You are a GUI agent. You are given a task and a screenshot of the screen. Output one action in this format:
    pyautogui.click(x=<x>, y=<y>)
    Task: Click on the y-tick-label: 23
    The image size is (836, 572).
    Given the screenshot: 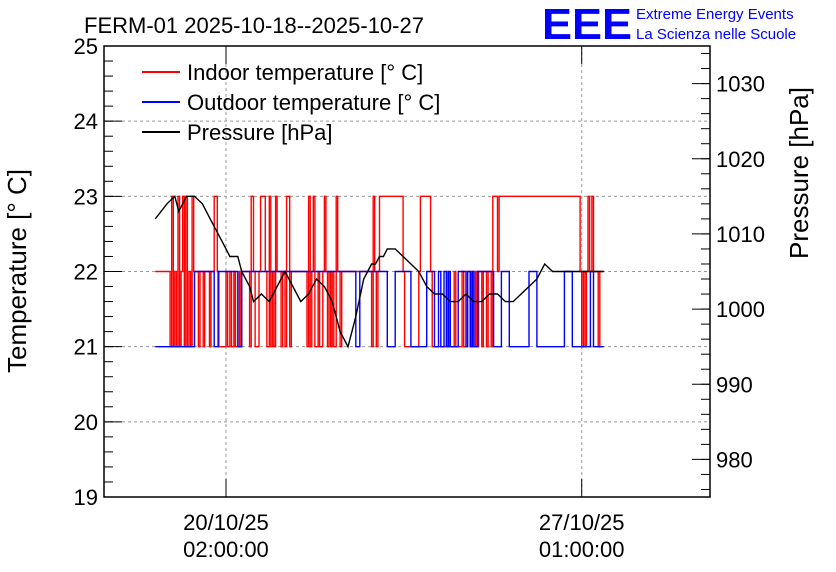 What is the action you would take?
    pyautogui.click(x=86, y=196)
    